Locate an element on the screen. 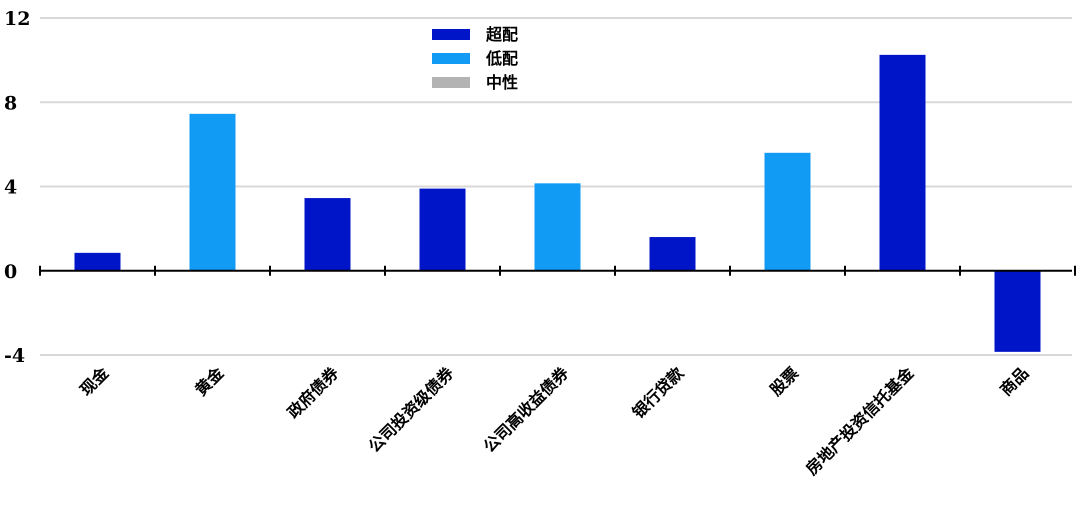 Image resolution: width=1080 pixels, height=524 pixels. y-tick-label: 4 is located at coordinates (10, 188).